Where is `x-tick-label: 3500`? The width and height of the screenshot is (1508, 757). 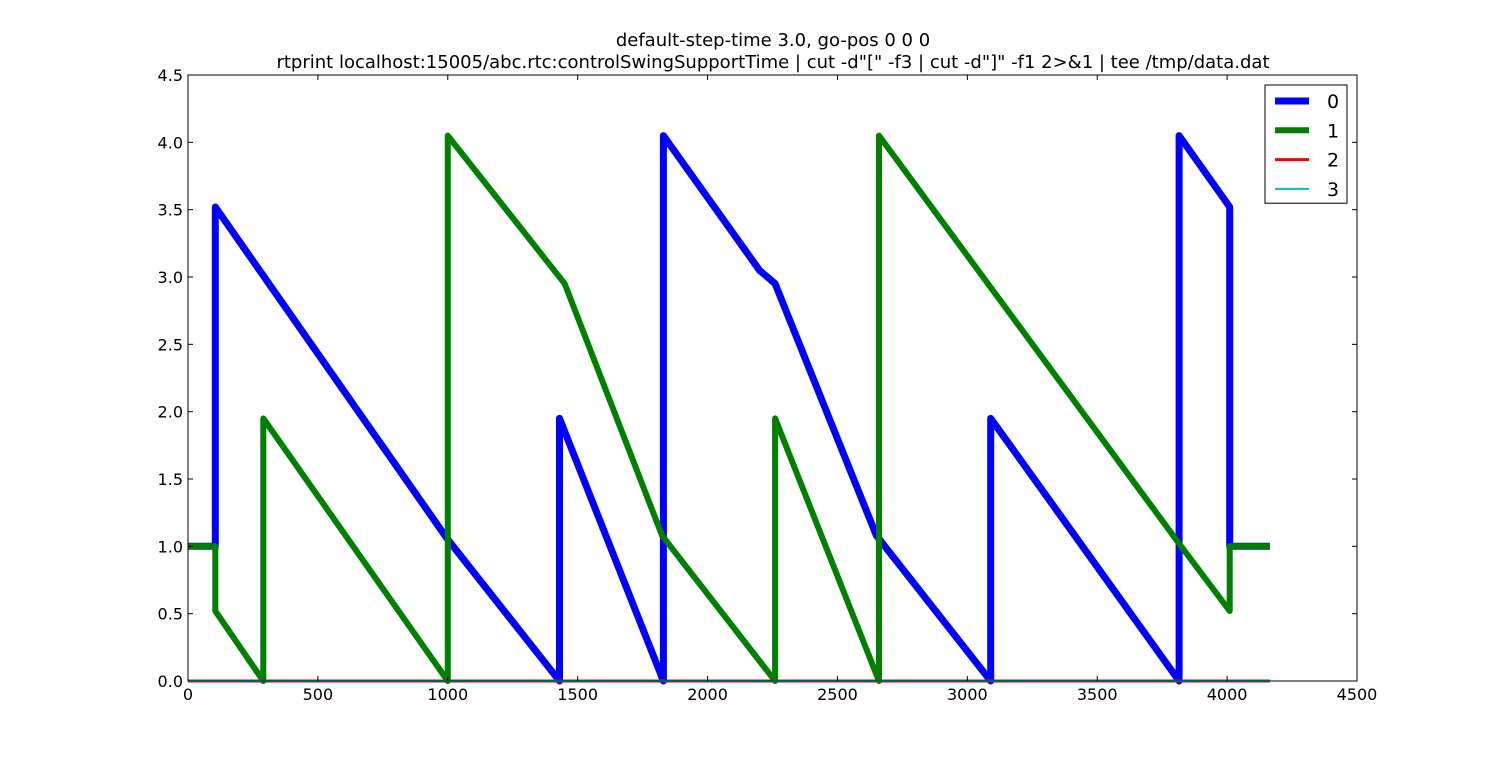 x-tick-label: 3500 is located at coordinates (1097, 694).